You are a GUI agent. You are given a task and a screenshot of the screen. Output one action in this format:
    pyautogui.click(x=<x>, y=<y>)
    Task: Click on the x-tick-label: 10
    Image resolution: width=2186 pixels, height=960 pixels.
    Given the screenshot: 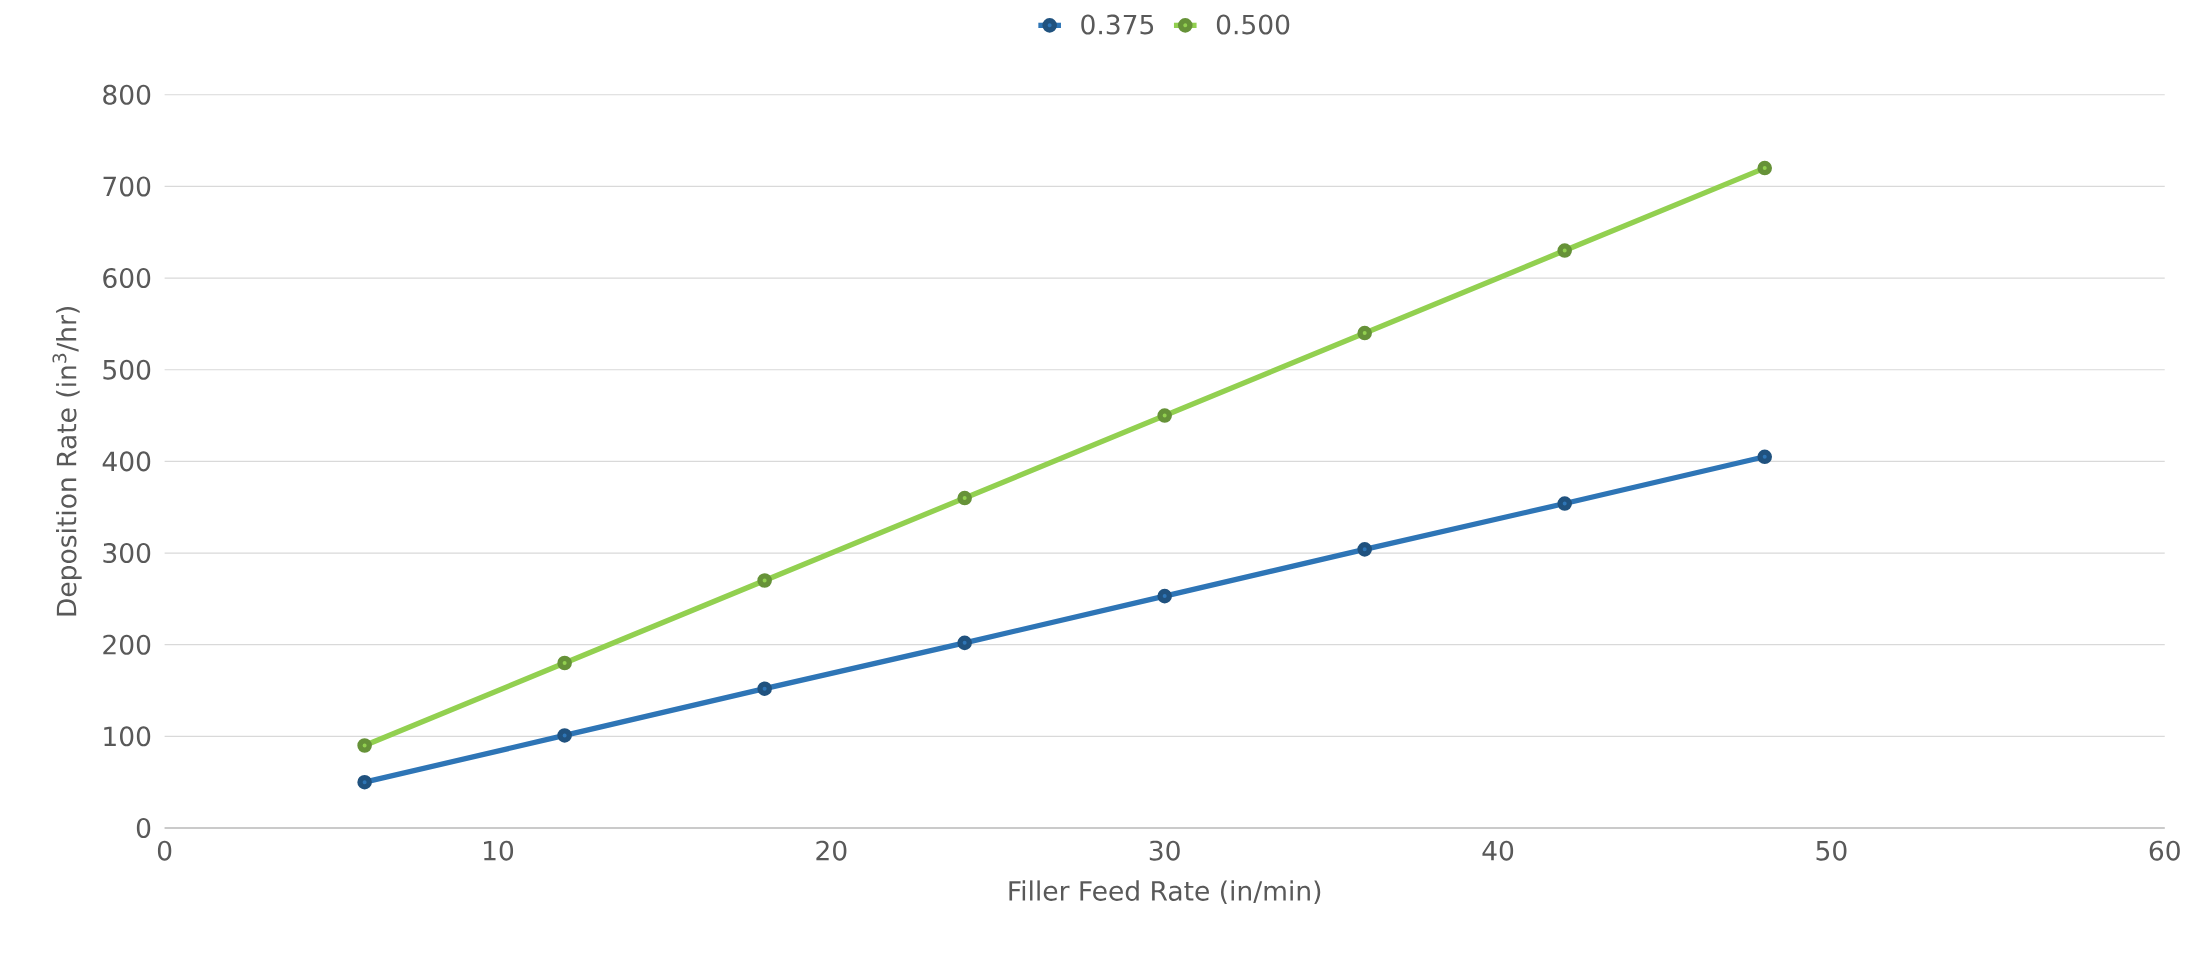 What is the action you would take?
    pyautogui.click(x=499, y=850)
    